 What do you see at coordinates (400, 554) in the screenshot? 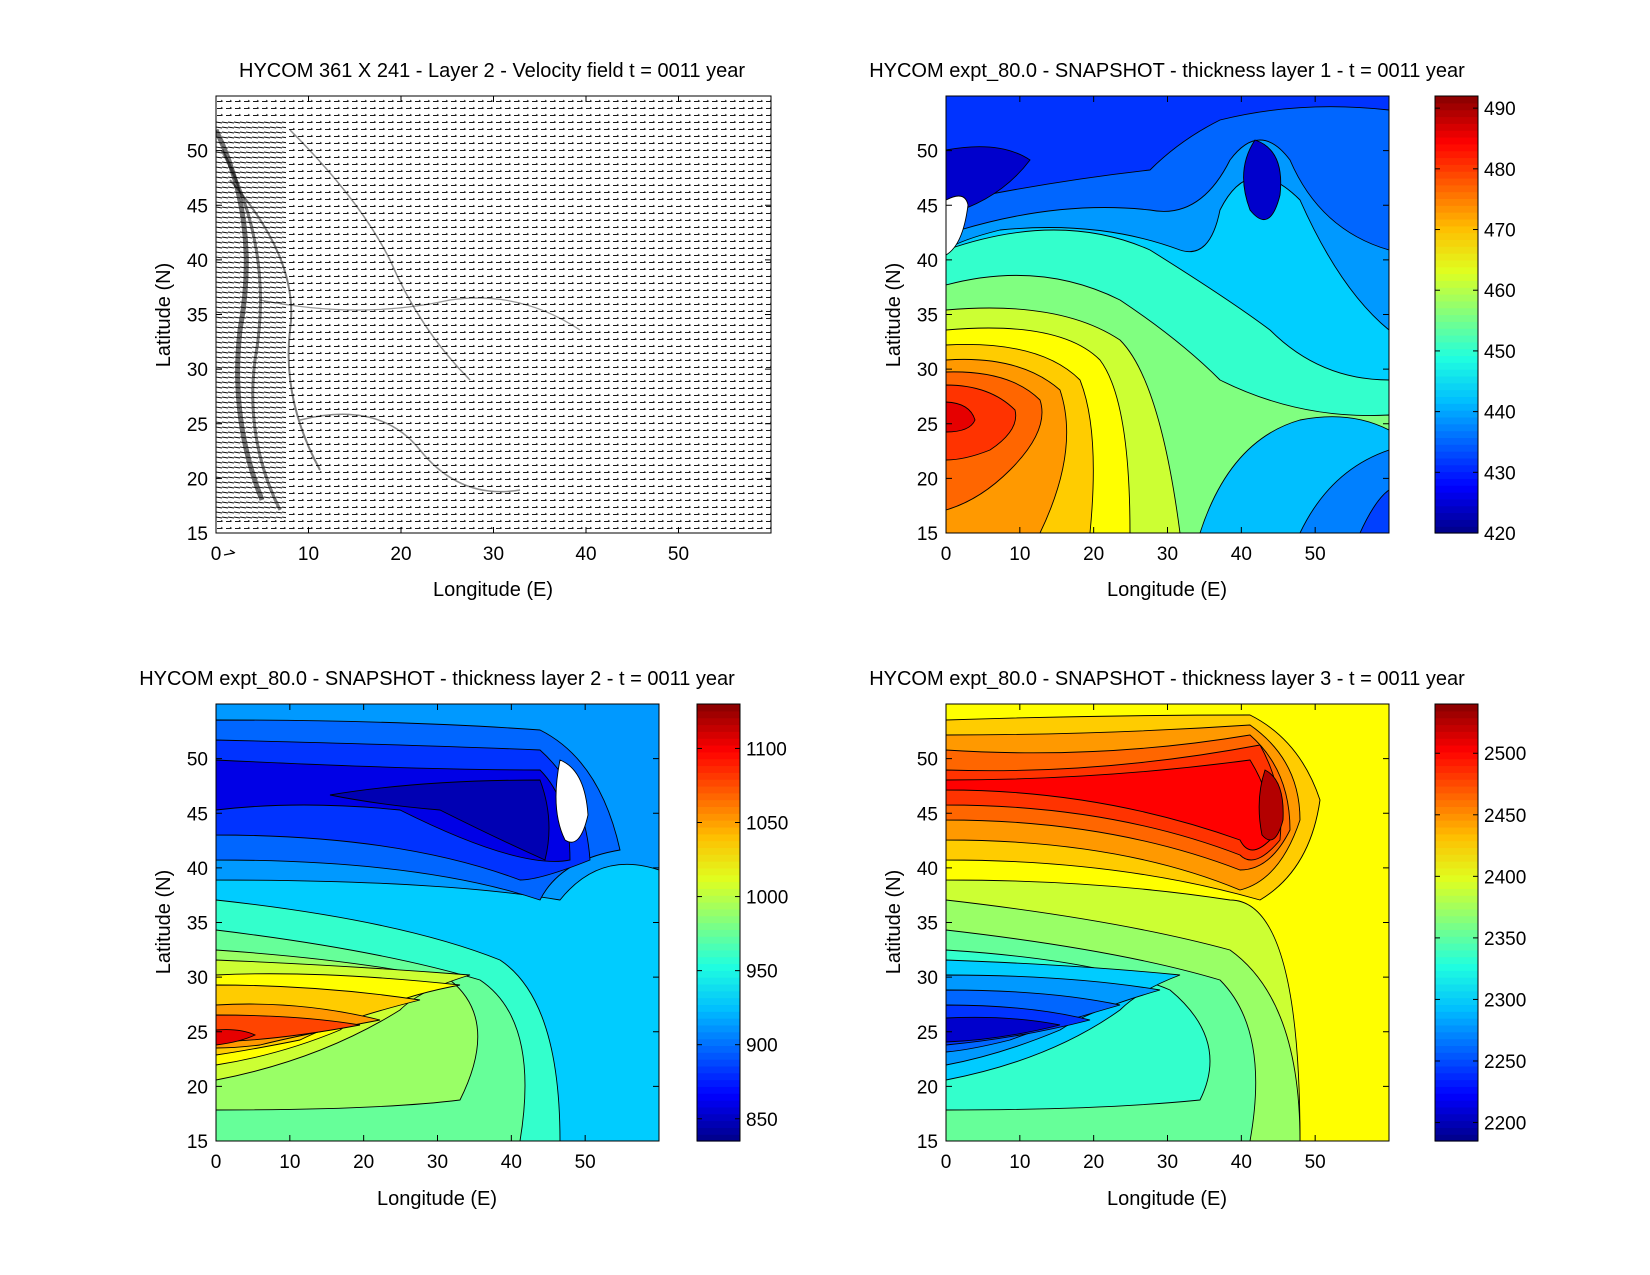
I see `velocity-xtick-label: 20` at bounding box center [400, 554].